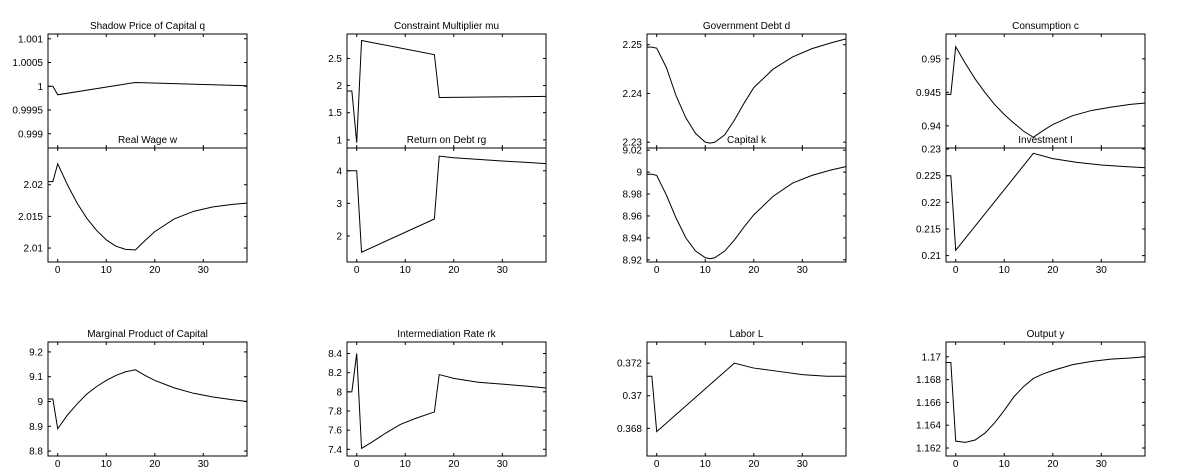 Image resolution: width=1193 pixels, height=474 pixels. Describe the element at coordinates (1045, 140) in the screenshot. I see `panel-title: Investment I` at that location.